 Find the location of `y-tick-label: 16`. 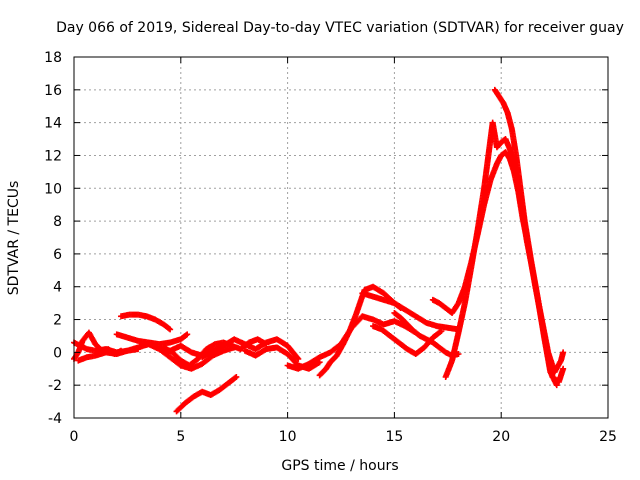

y-tick-label: 16 is located at coordinates (53, 91).